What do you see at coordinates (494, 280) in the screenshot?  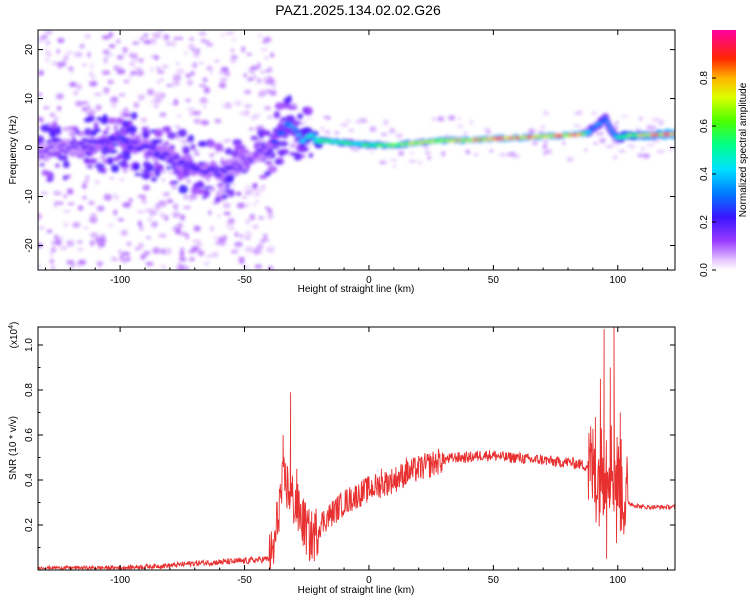 I see `spectrogram-xtick-label: 50` at bounding box center [494, 280].